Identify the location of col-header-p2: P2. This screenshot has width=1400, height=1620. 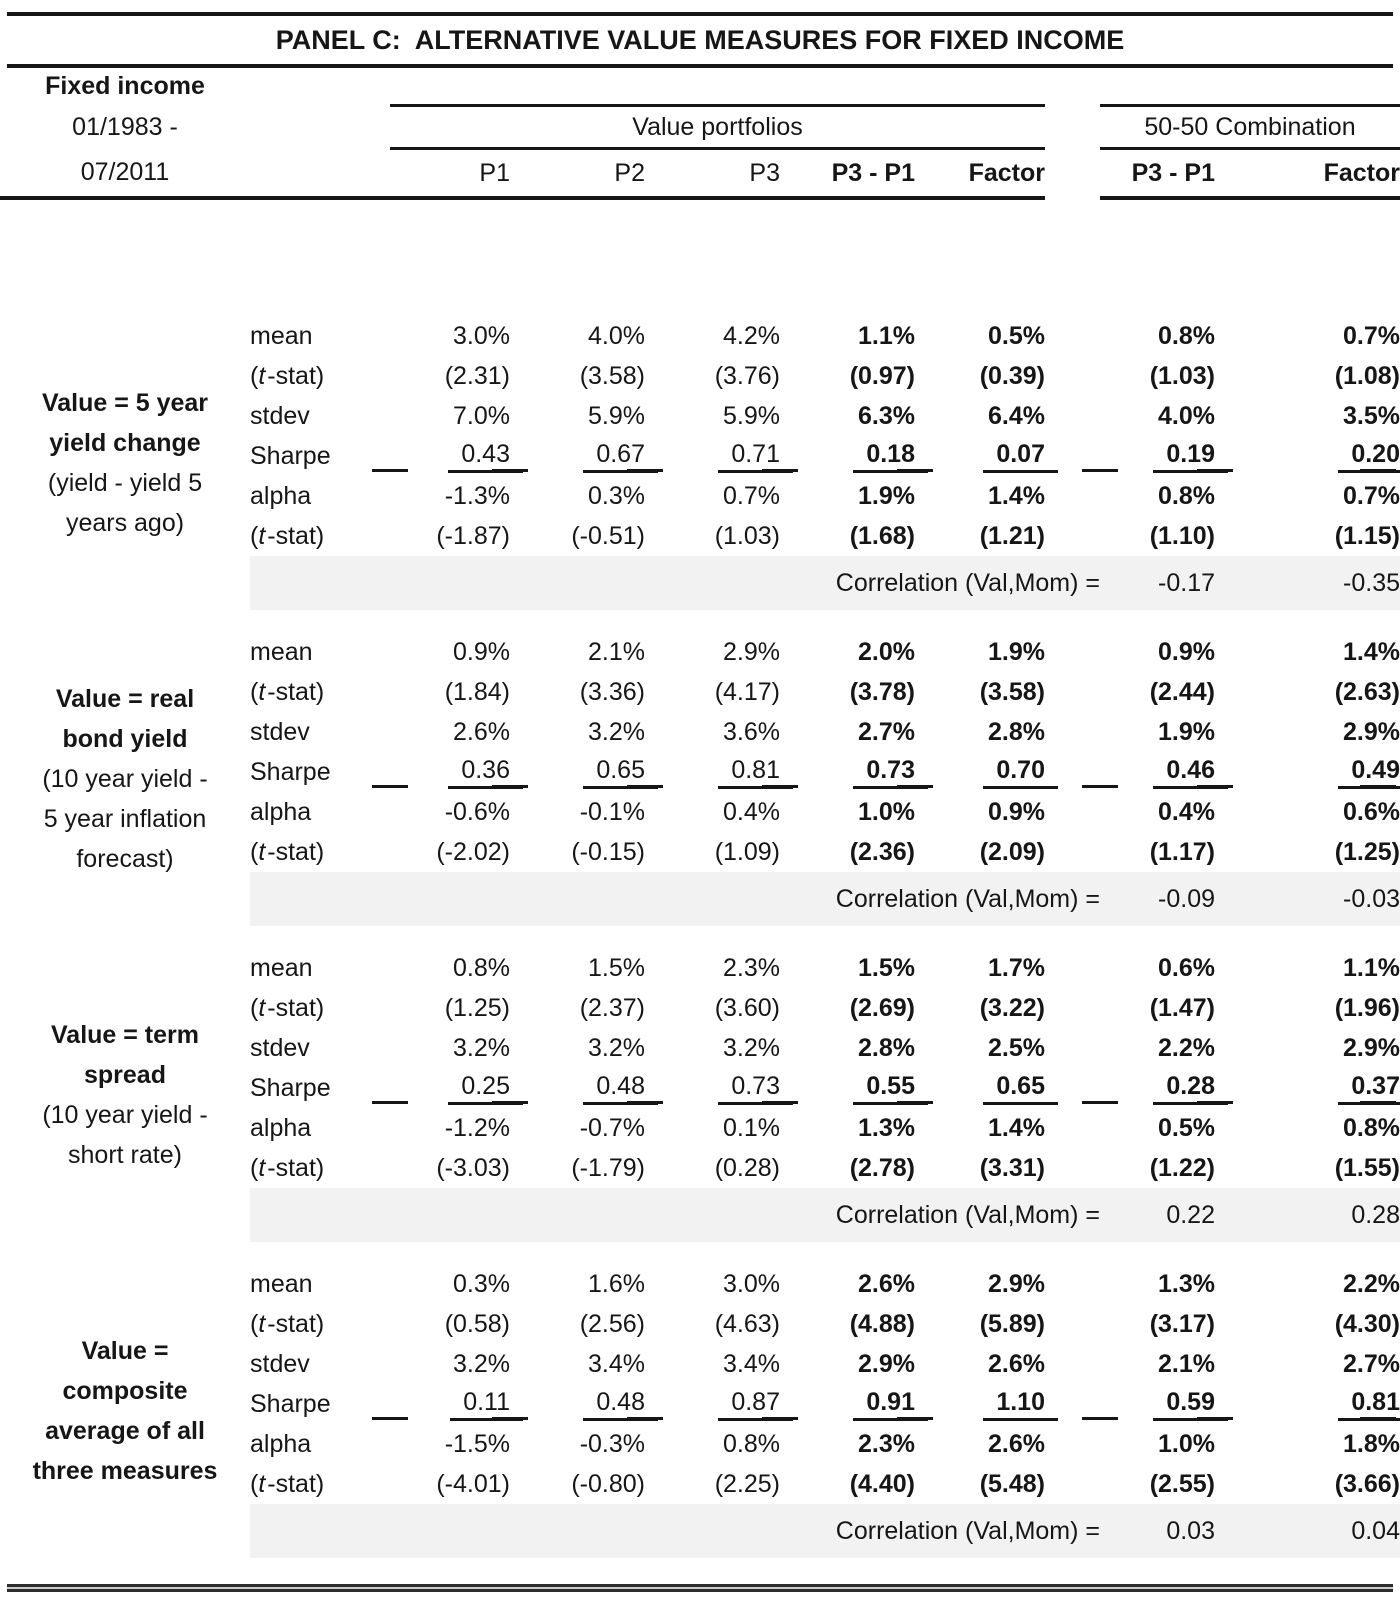
(577, 174).